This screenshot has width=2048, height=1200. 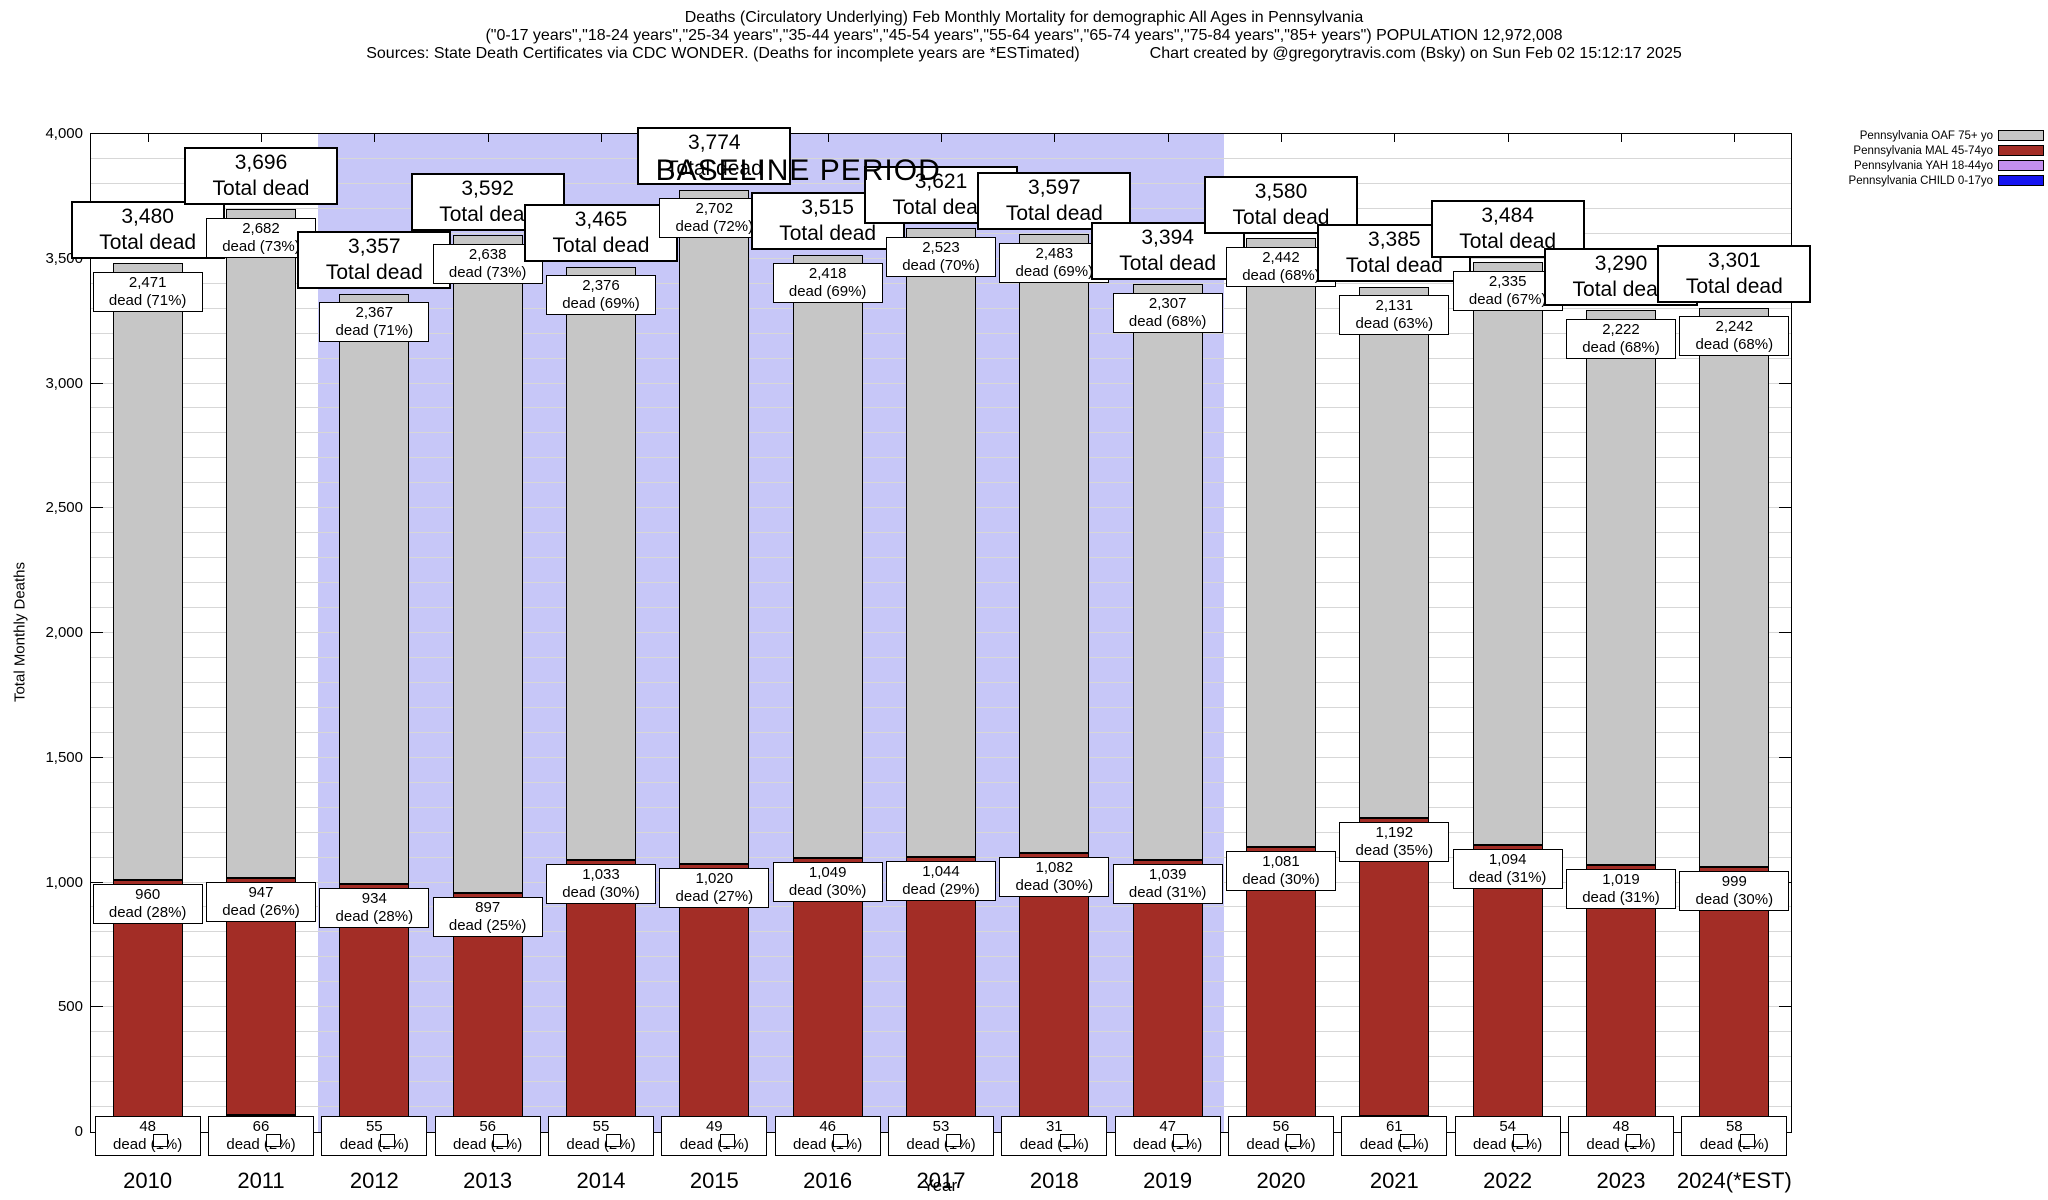 I want to click on child-marker-2020, so click(x=1294, y=1140).